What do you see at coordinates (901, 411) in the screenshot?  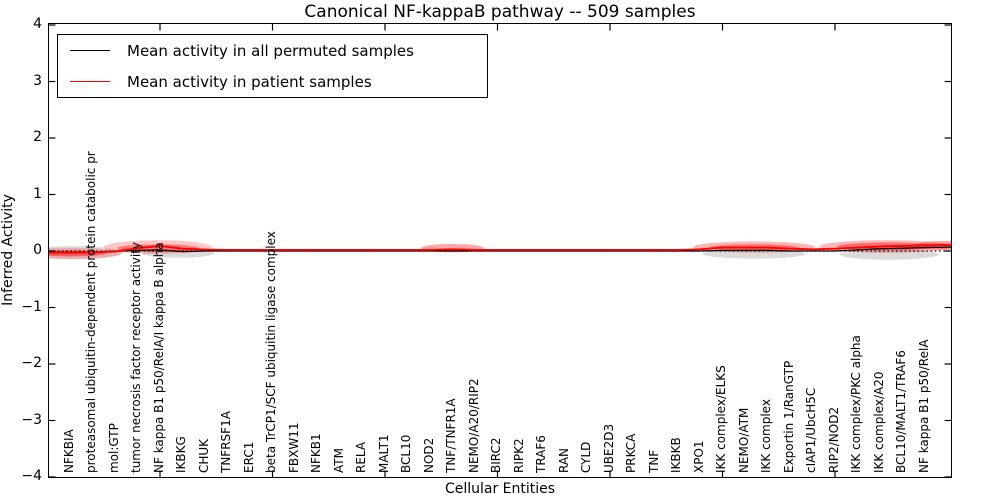 I see `x-tick-label: BCL10/MALT1/TRAF6` at bounding box center [901, 411].